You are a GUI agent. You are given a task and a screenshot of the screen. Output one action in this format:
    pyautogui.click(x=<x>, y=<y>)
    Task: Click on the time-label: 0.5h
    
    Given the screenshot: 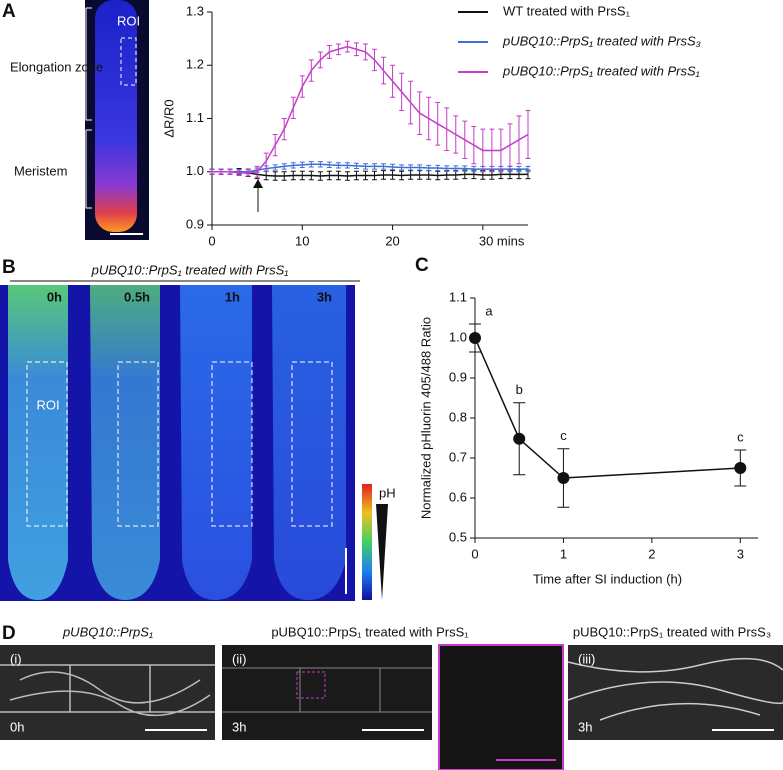 What is the action you would take?
    pyautogui.click(x=137, y=296)
    